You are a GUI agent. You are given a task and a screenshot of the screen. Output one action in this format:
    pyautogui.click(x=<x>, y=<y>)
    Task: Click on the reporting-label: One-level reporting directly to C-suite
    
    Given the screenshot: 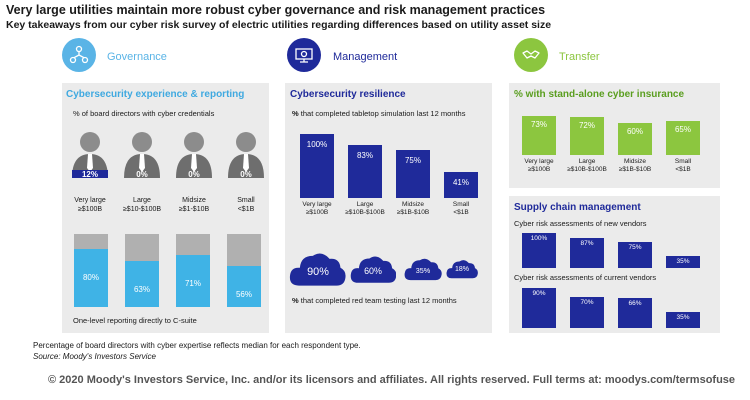 What is the action you would take?
    pyautogui.click(x=135, y=320)
    